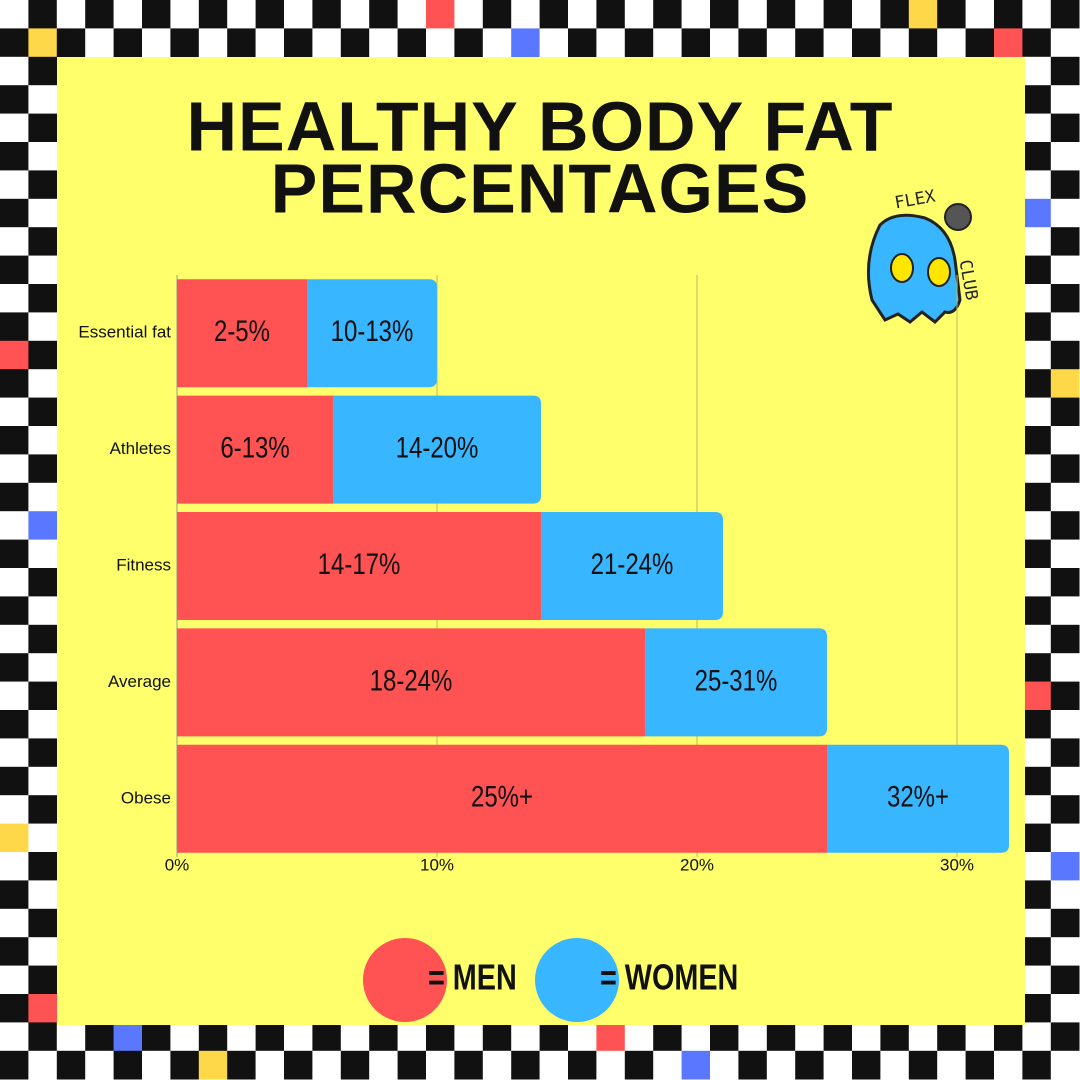 This screenshot has width=1080, height=1080. I want to click on y-tick-label: Essential fat, so click(124, 332).